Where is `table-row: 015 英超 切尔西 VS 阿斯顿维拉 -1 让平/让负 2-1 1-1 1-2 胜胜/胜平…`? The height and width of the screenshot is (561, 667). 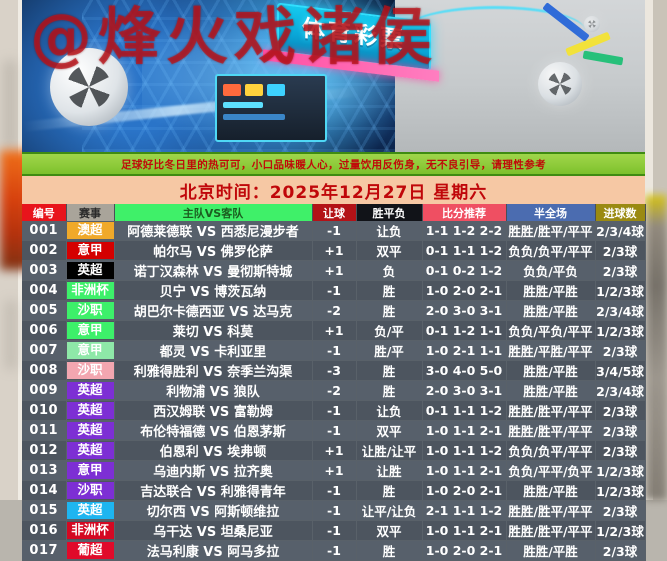 table-row: 015 英超 切尔西 VS 阿斯顿维拉 -1 让平/让负 2-1 1-1 1-2 胜胜/胜平… is located at coordinates (334, 510).